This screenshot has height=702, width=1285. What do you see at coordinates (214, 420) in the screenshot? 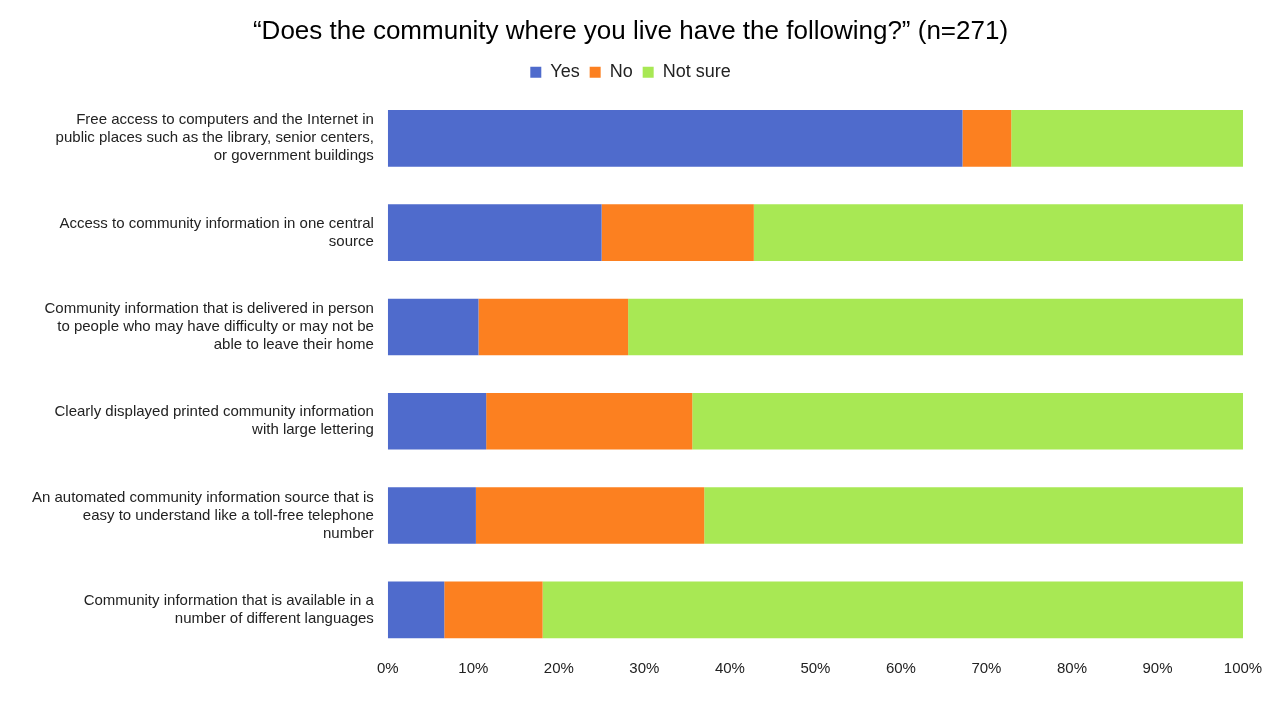
I see `y-tick-label: Clearly displayed printed community information with large lettering` at bounding box center [214, 420].